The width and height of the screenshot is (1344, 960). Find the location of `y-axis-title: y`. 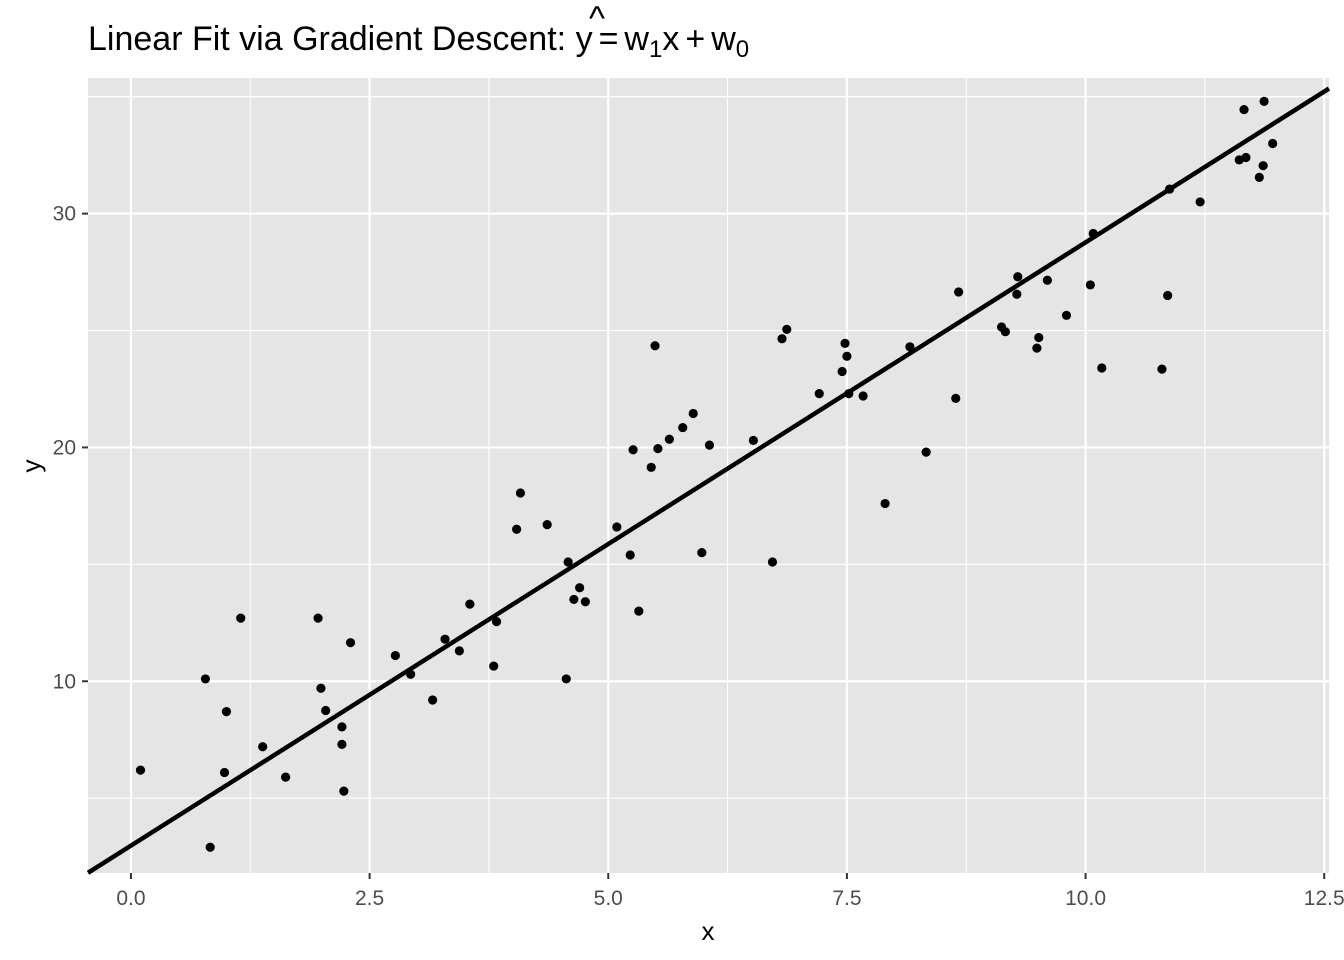

y-axis-title: y is located at coordinates (31, 466).